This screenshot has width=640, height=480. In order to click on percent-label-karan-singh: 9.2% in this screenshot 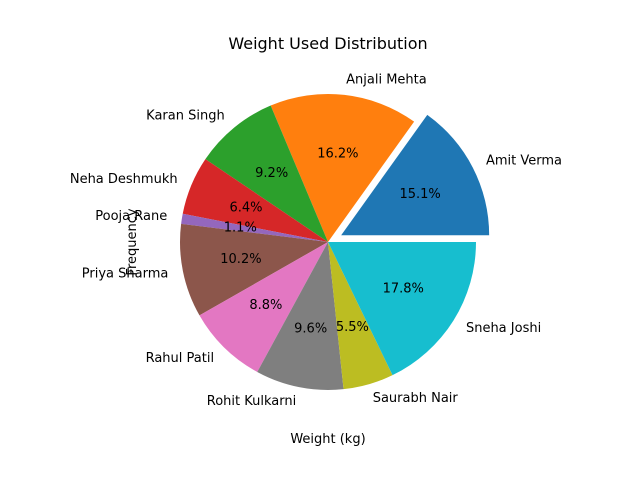, I will do `click(271, 173)`.